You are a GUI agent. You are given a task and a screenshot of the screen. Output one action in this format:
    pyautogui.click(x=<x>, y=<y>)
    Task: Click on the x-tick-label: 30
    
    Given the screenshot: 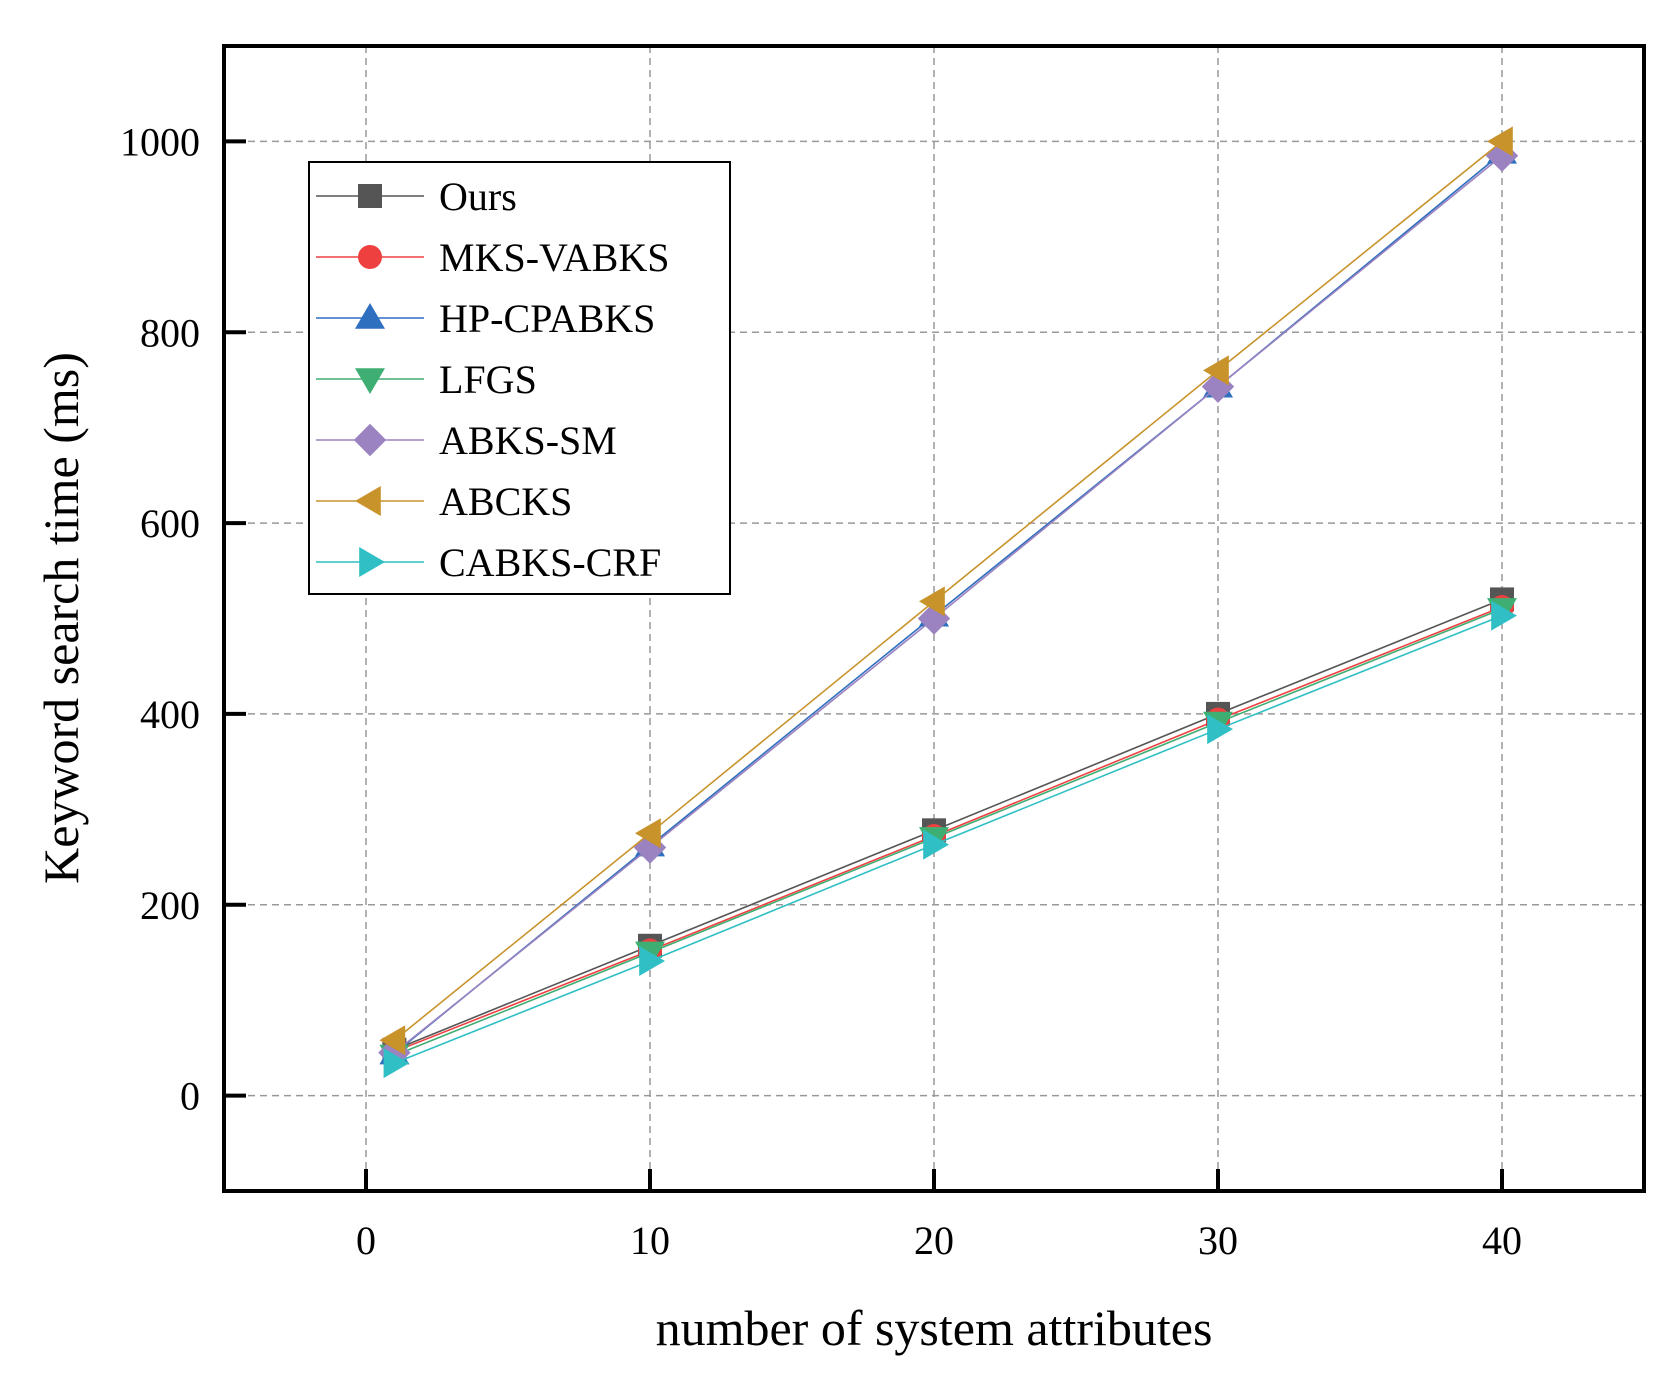 What is the action you would take?
    pyautogui.click(x=1218, y=1240)
    